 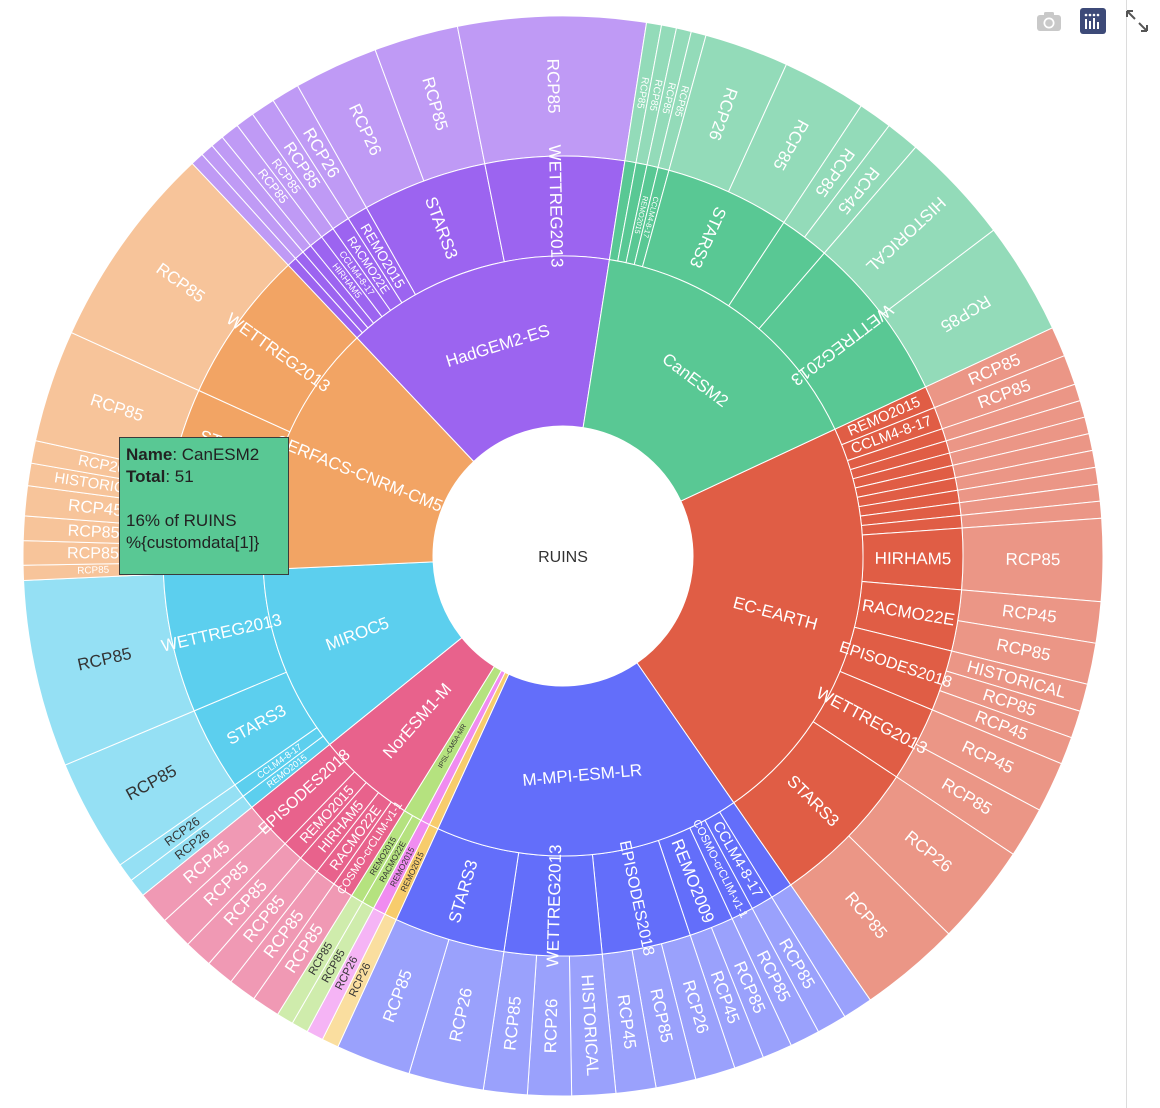 I want to click on tooltip-total-value: : 51, so click(x=179, y=476).